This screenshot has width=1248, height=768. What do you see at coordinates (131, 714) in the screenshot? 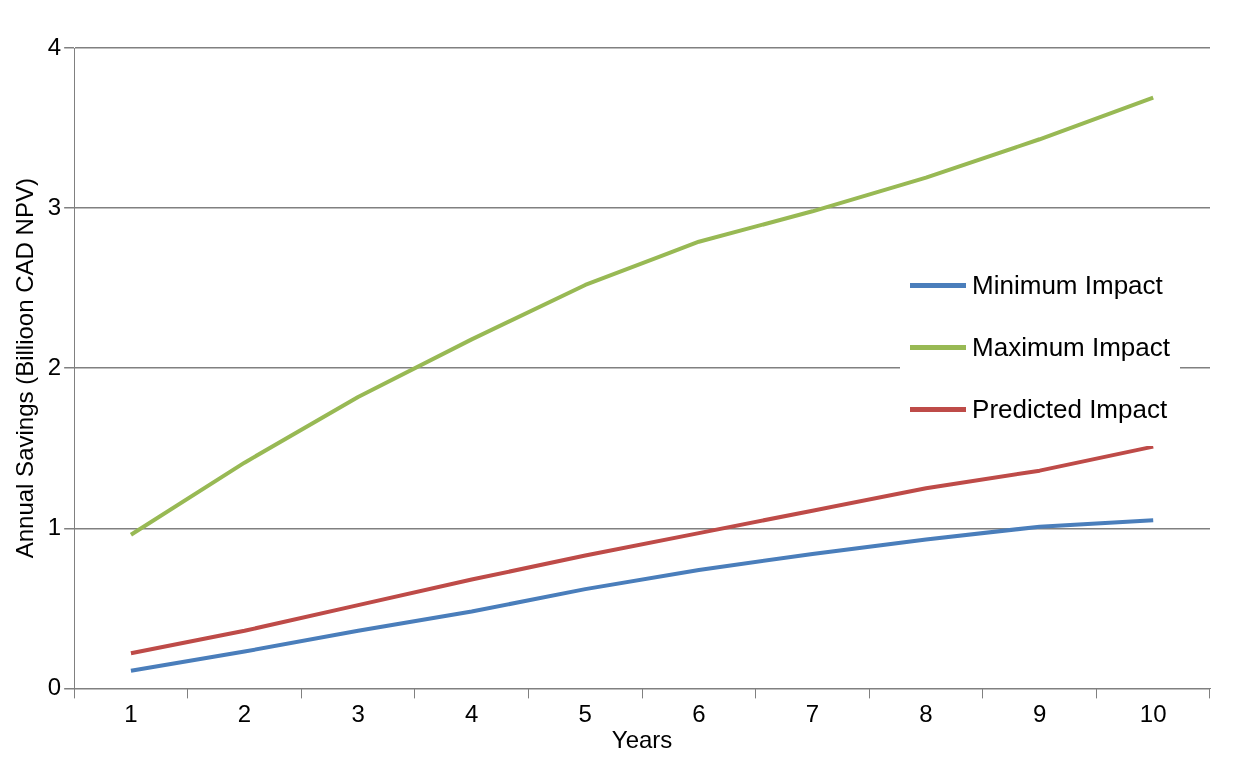
I see `x-tick-label: 1` at bounding box center [131, 714].